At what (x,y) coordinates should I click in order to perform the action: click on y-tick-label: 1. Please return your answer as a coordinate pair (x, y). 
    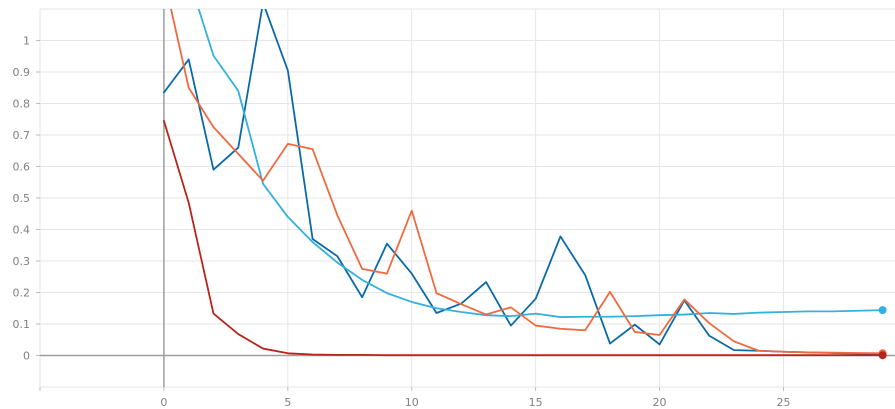
    Looking at the image, I should click on (26, 41).